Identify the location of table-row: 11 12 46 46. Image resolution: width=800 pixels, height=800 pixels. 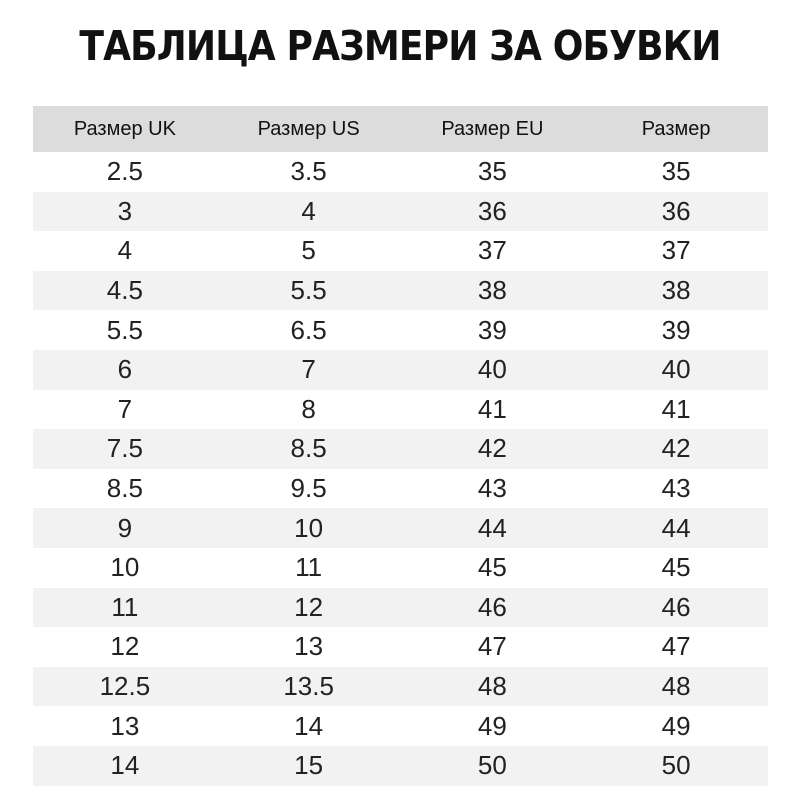
(400, 607).